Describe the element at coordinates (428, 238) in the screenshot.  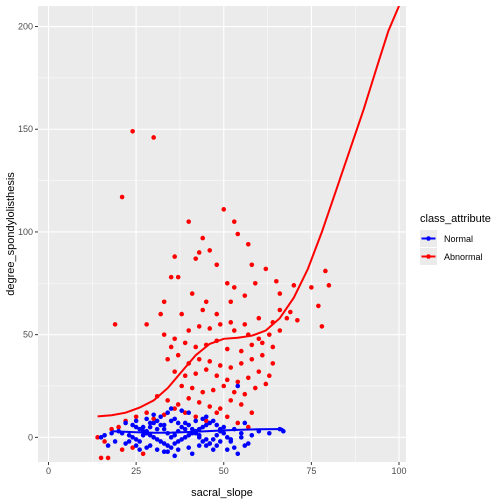
I see `legend-point-normal` at that location.